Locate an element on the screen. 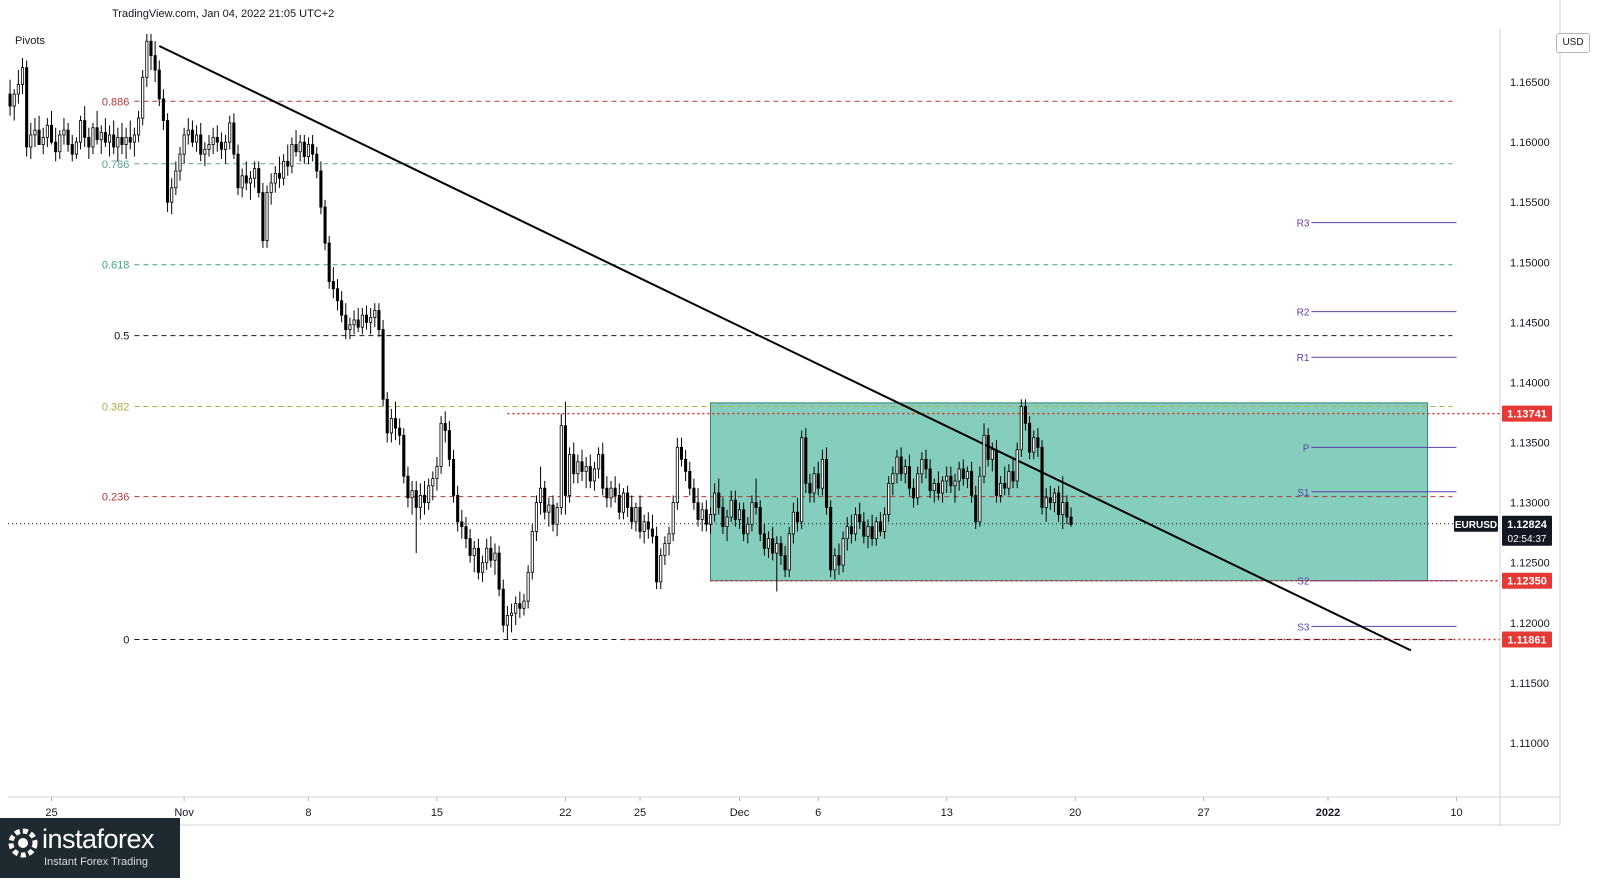 The image size is (1600, 883). time-tick-label: 15 is located at coordinates (437, 813).